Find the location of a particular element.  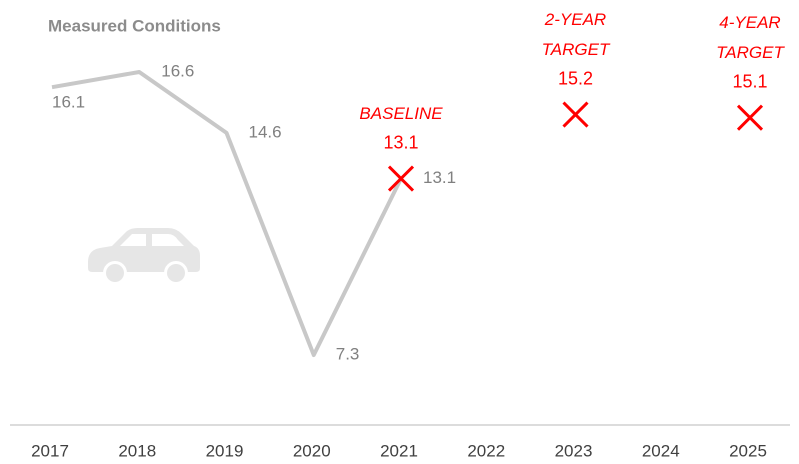

target-annotation: 4-YEAR TARGET is located at coordinates (750, 37).